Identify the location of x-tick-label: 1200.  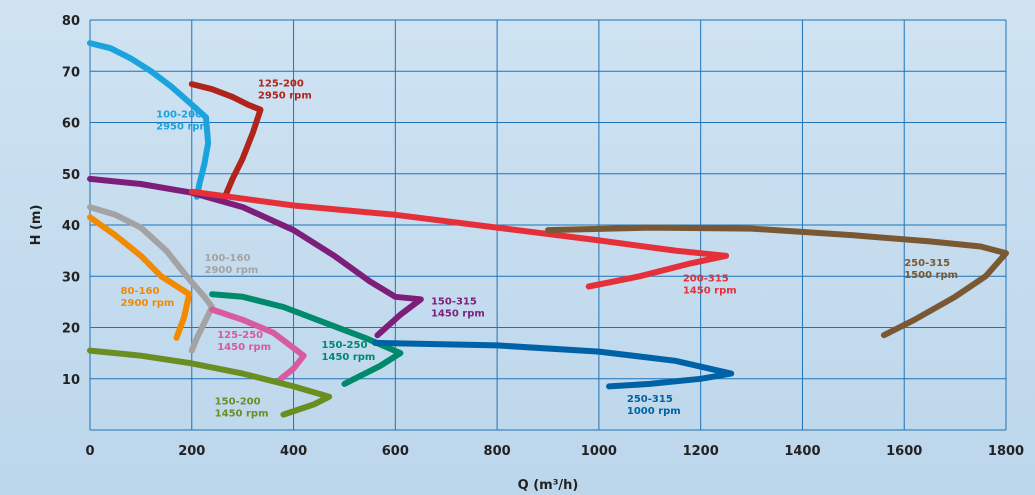
(701, 451).